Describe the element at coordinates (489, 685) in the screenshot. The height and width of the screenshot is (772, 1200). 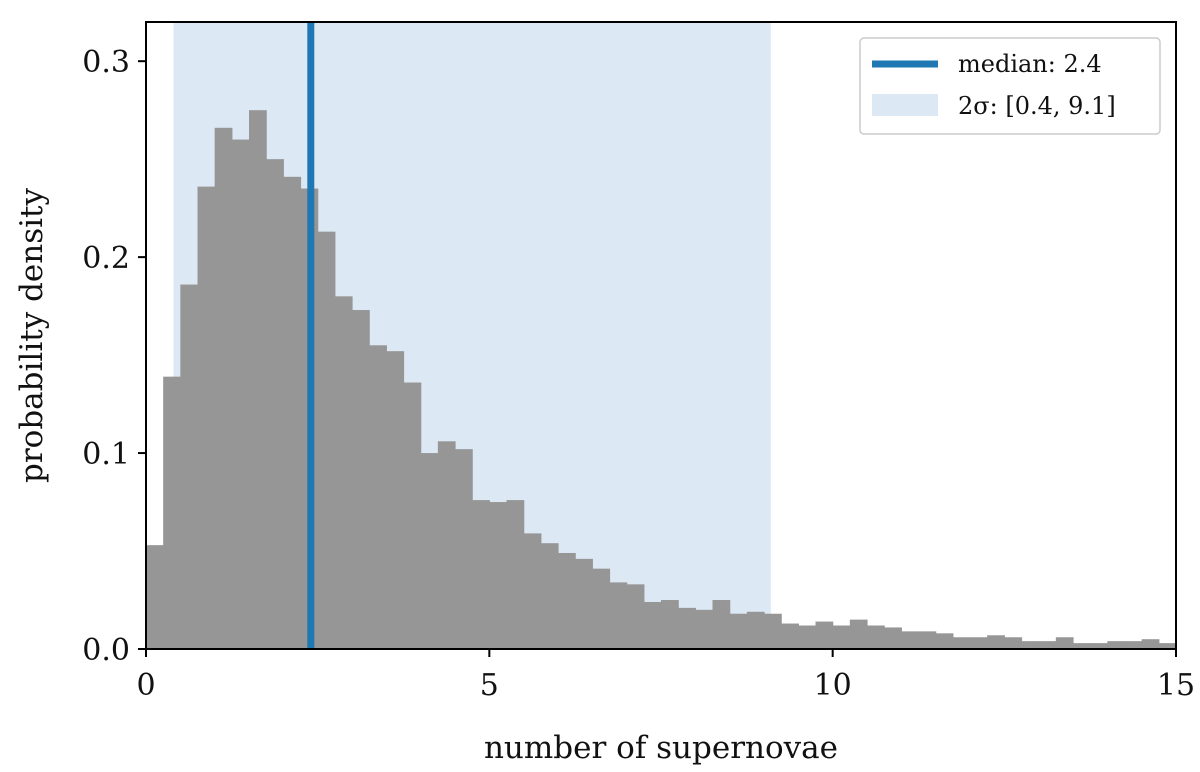
I see `x-tick-label: 5` at that location.